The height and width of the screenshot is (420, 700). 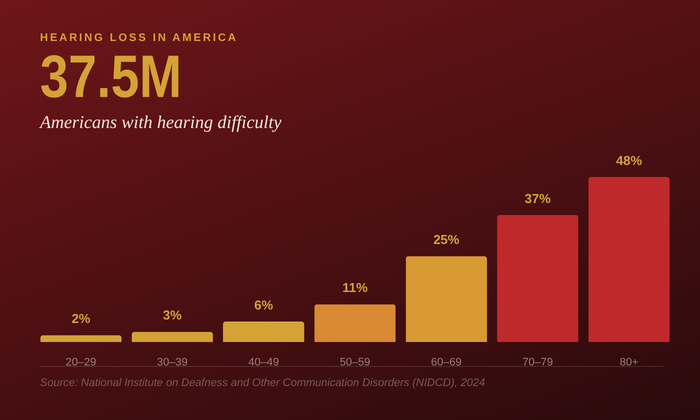 I want to click on x-tick-label: 40–49, so click(x=263, y=362).